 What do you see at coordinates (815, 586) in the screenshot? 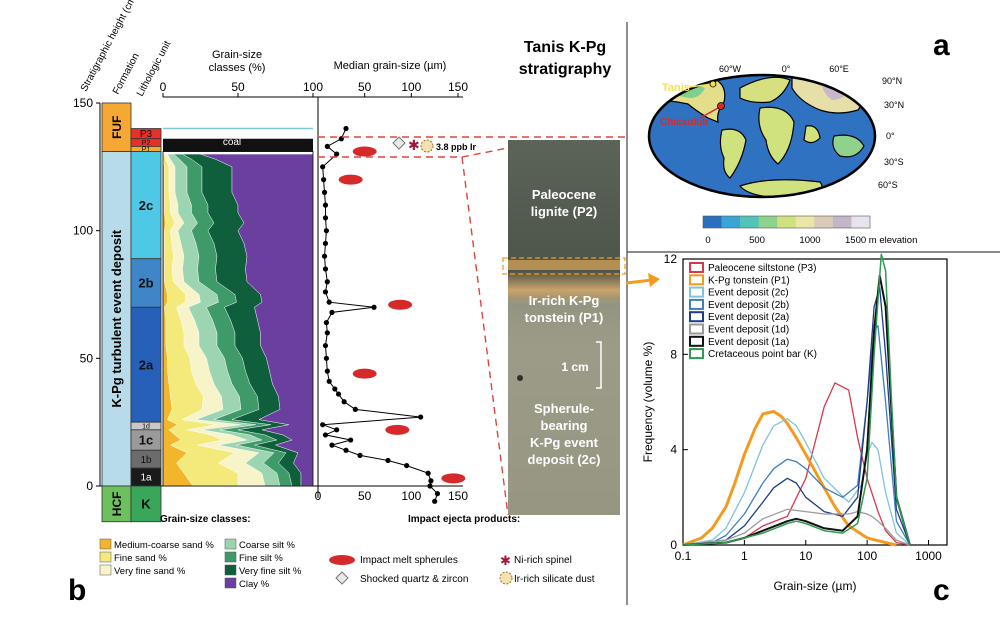
I see `x-axis-label: Grain-size (µm)` at bounding box center [815, 586].